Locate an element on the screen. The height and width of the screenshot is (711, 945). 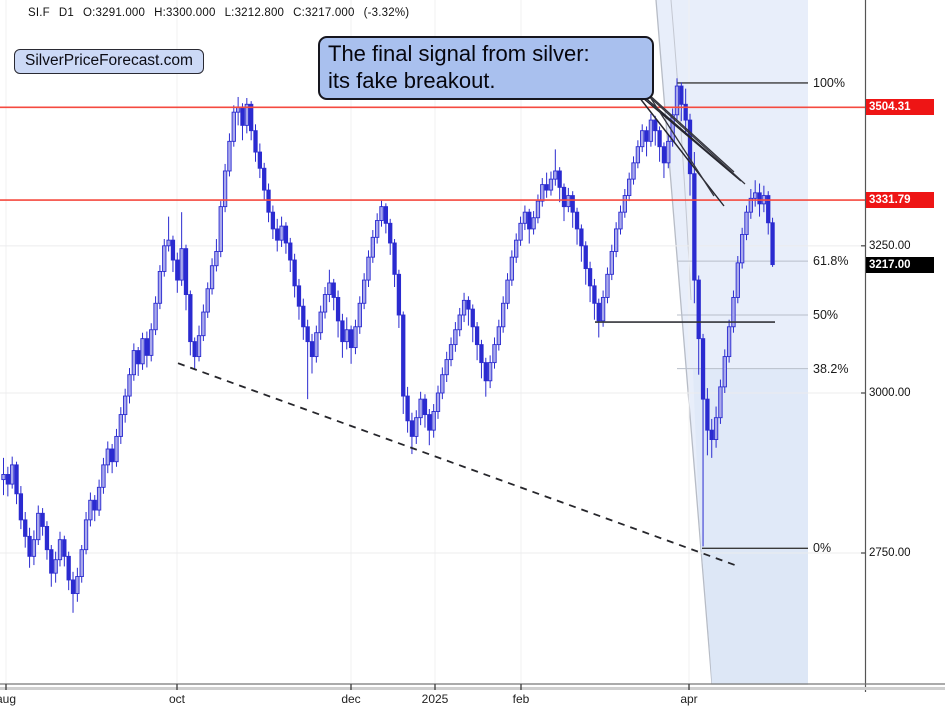
x-axis-label-2025: 2025 is located at coordinates (435, 699).